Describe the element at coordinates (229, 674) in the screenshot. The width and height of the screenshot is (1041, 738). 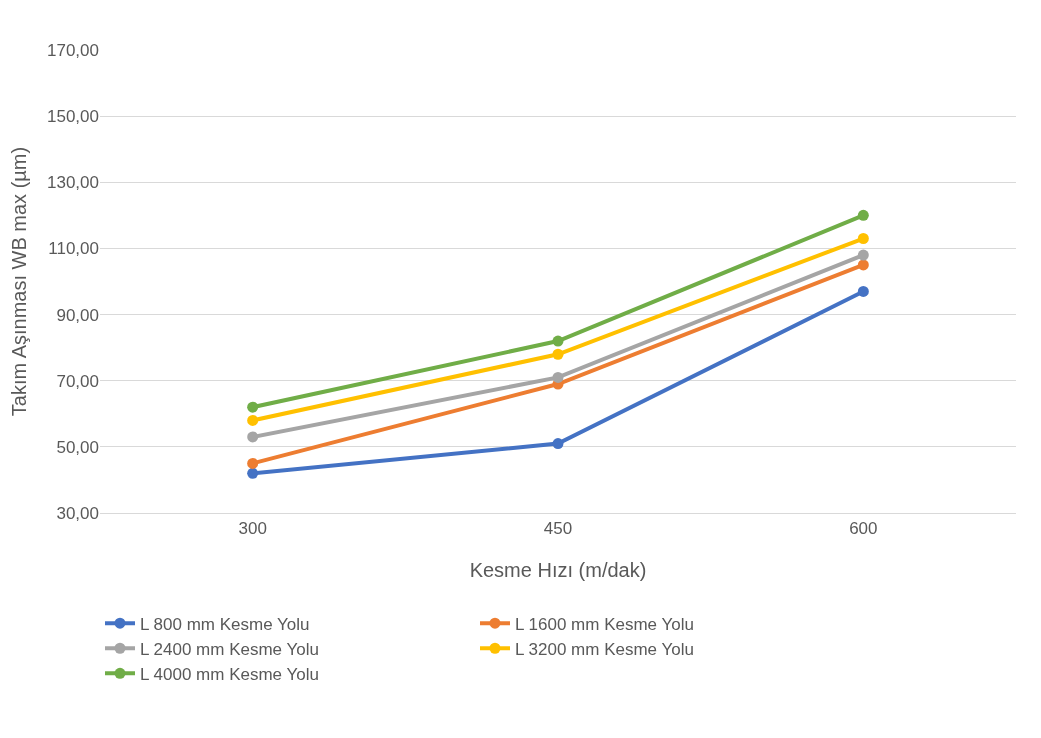
I see `legend-label: L 4000 mm Kesme Yolu` at that location.